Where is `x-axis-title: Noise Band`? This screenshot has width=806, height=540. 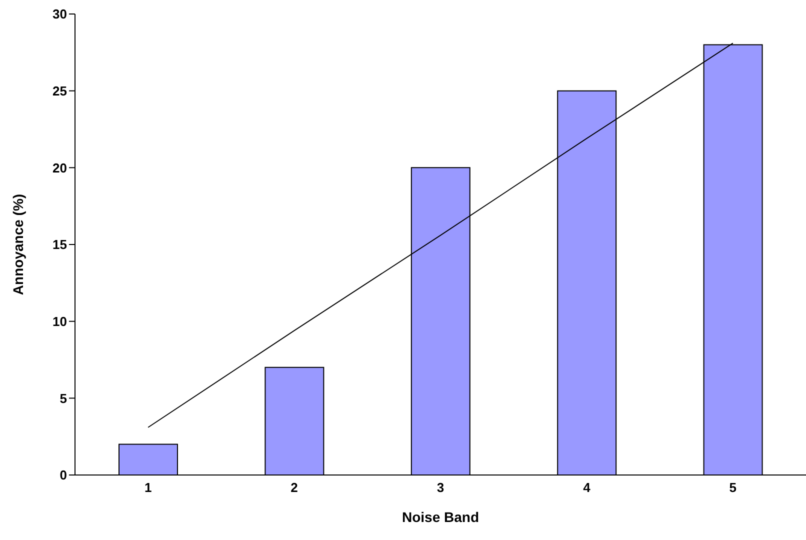
x-axis-title: Noise Band is located at coordinates (441, 517).